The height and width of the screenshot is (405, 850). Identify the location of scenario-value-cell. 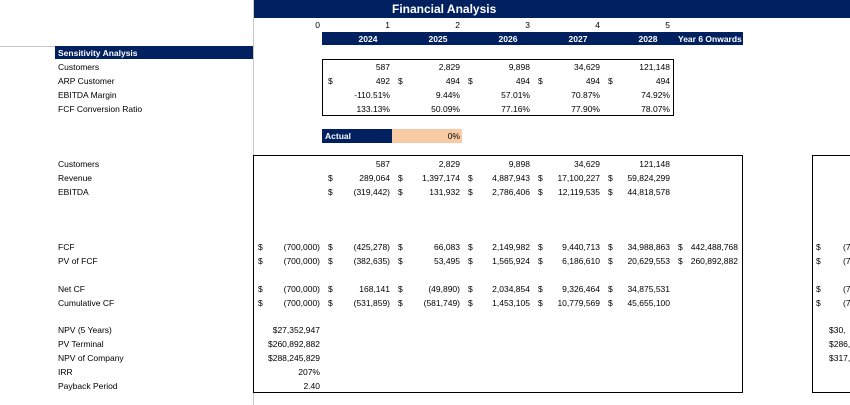
(427, 136).